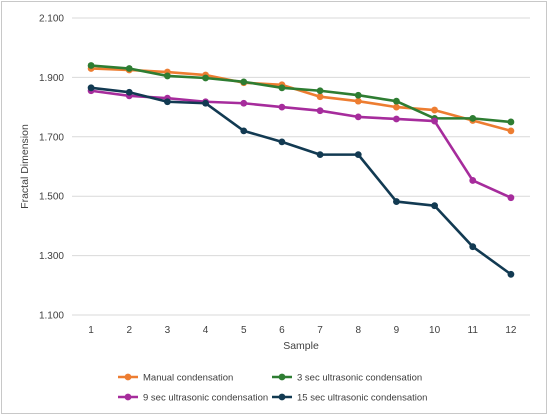 The width and height of the screenshot is (550, 417). Describe the element at coordinates (320, 330) in the screenshot. I see `x-tick-label: 7` at that location.